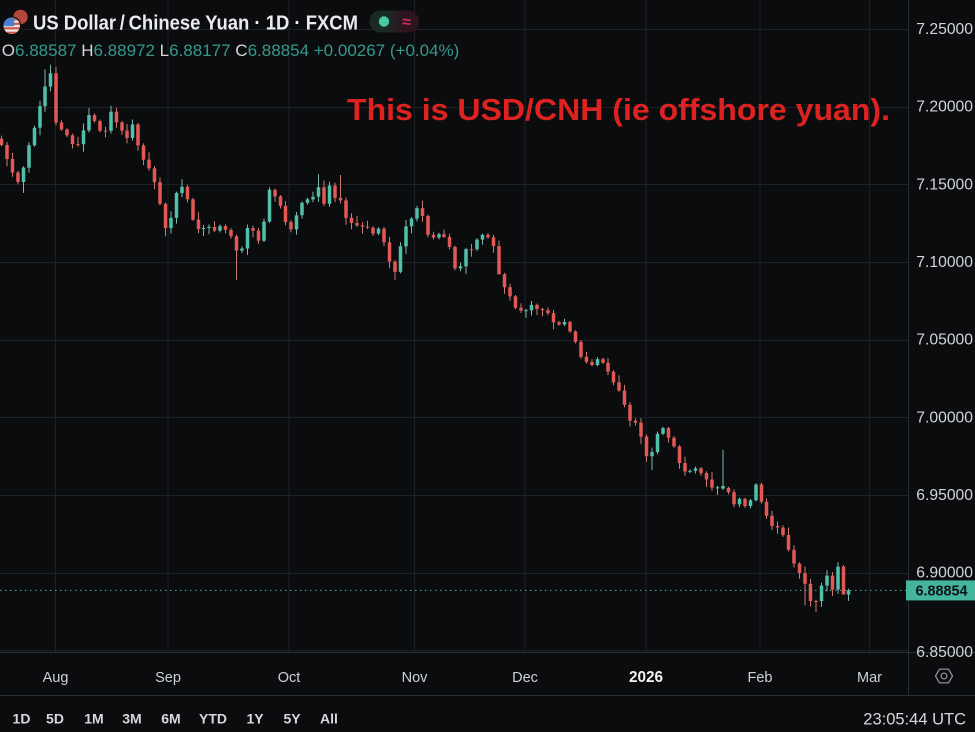  Describe the element at coordinates (168, 678) in the screenshot. I see `svg-text: Sep` at that location.